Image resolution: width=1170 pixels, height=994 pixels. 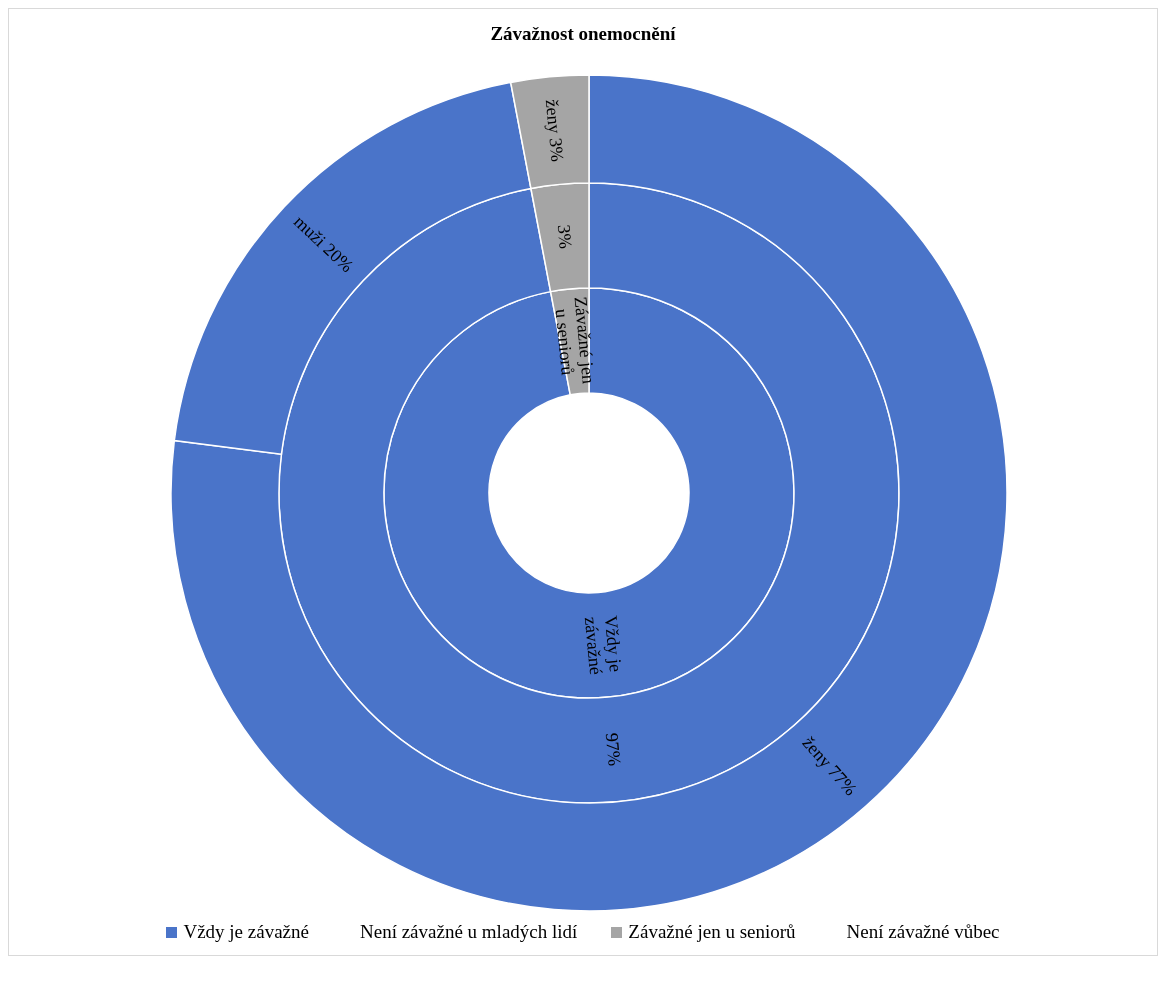 I want to click on category-label: Není závažné vůbec, so click(x=923, y=931).